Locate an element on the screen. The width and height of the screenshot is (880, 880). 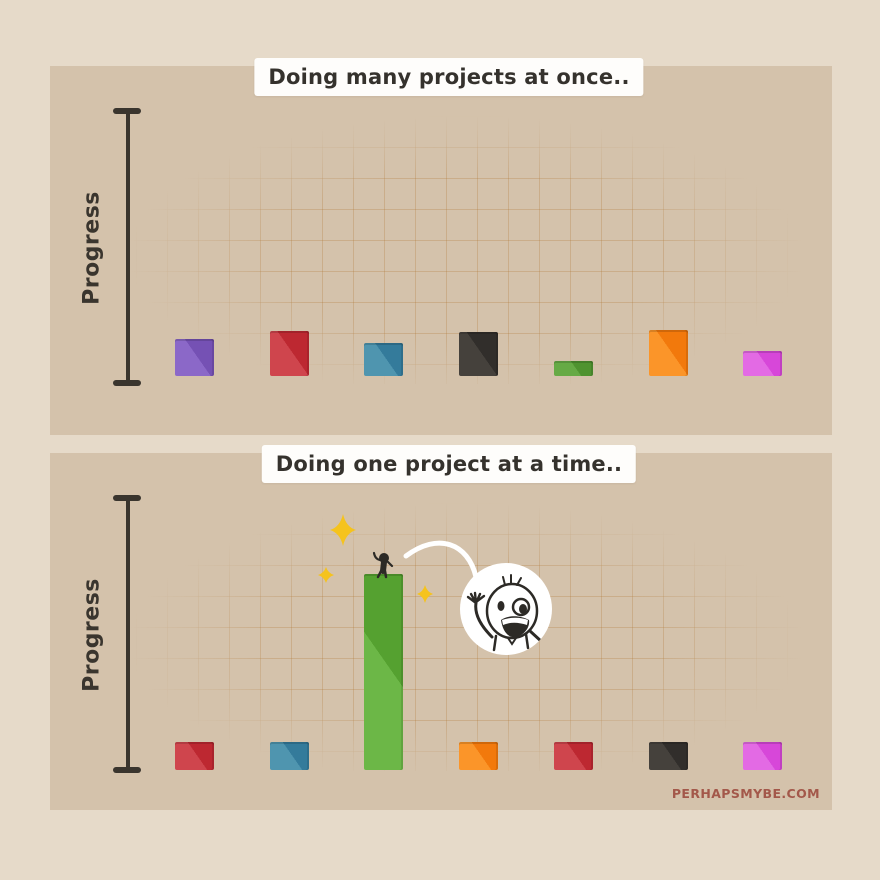
watermark: PERHAPSMYBE.COM is located at coordinates (745, 793).